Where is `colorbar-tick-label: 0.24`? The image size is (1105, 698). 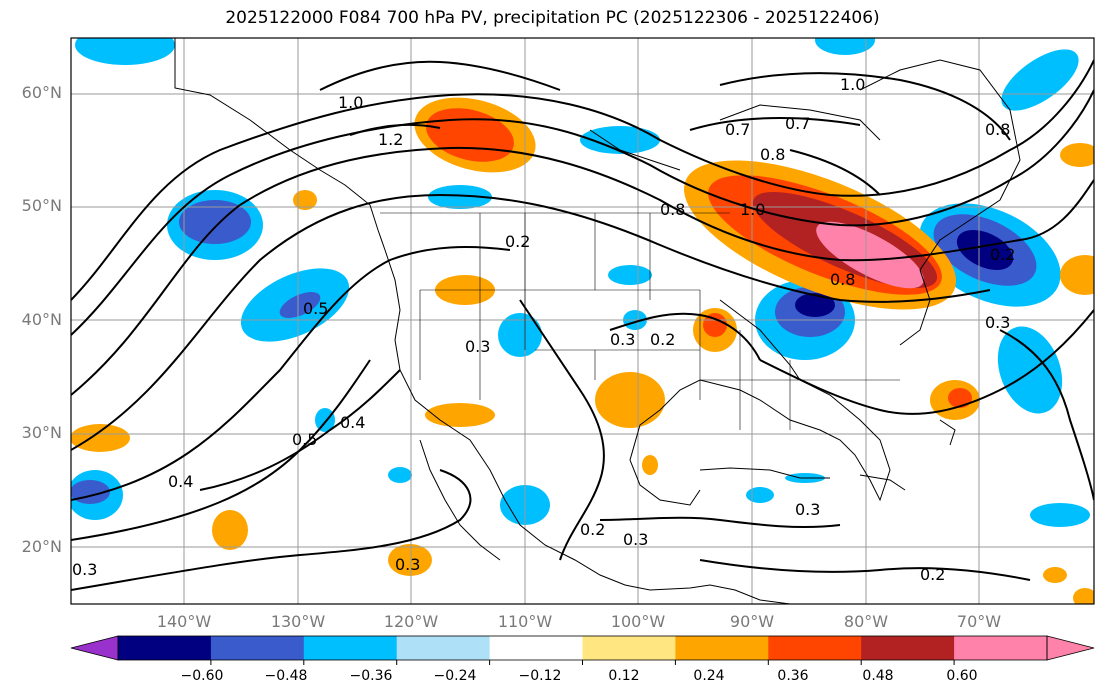 colorbar-tick-label: 0.24 is located at coordinates (709, 676).